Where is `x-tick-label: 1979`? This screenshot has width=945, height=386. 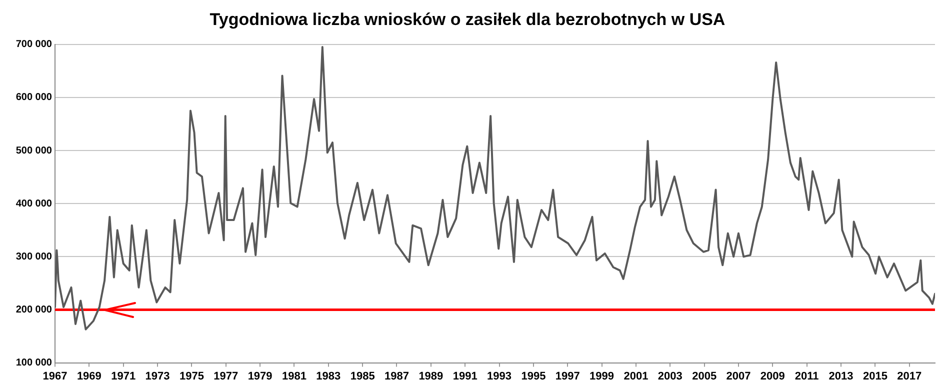
x-tick-label: 1979 is located at coordinates (260, 376).